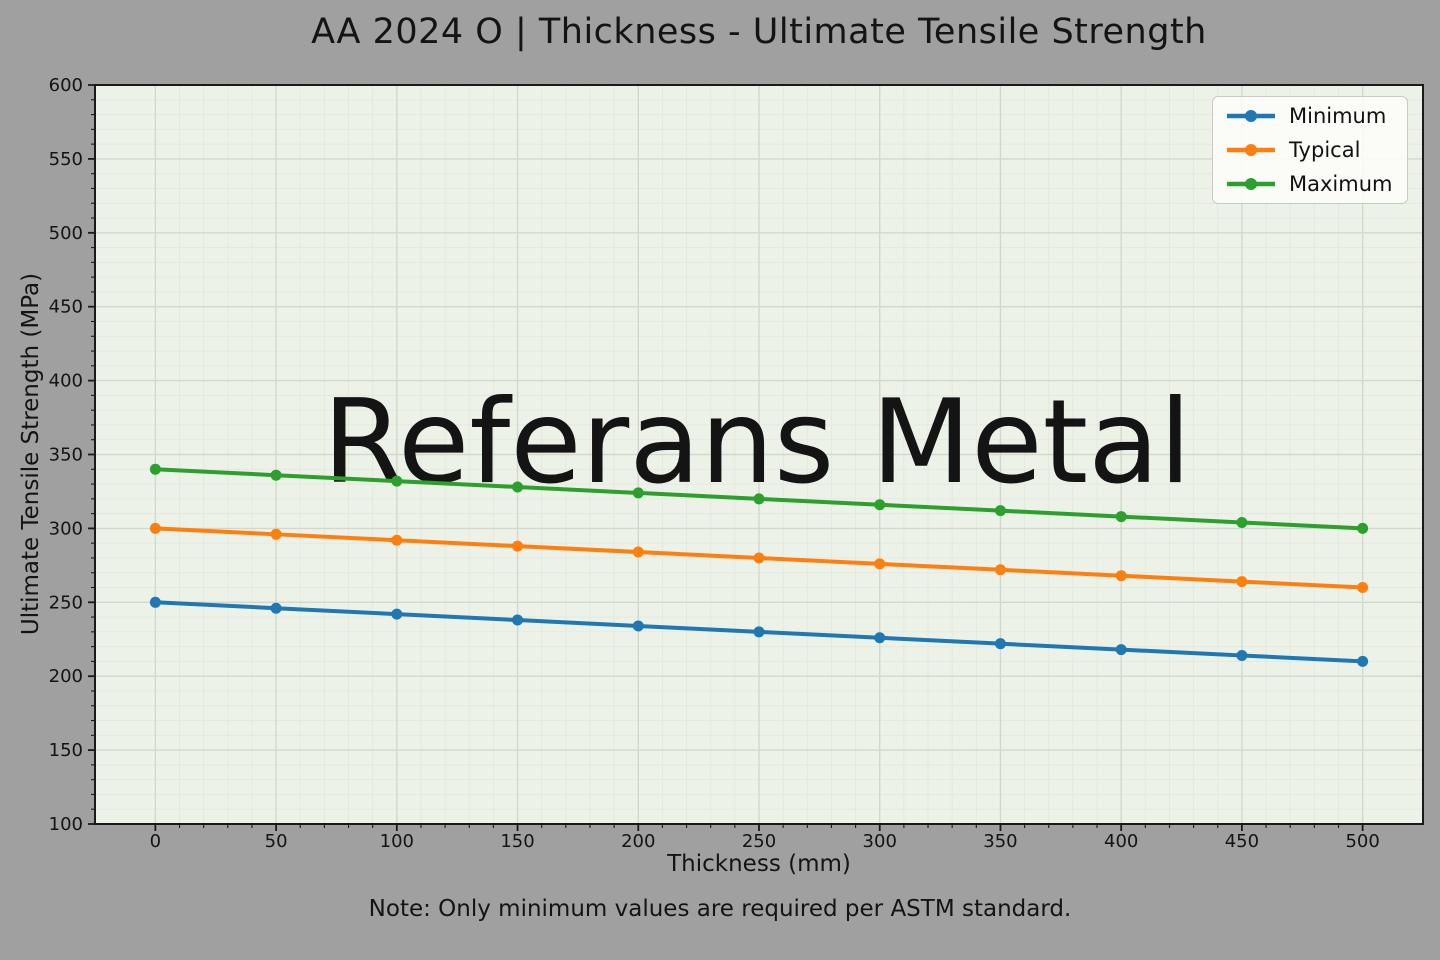 Image resolution: width=1440 pixels, height=960 pixels. Describe the element at coordinates (1000, 841) in the screenshot. I see `x-tick-label: 350` at that location.